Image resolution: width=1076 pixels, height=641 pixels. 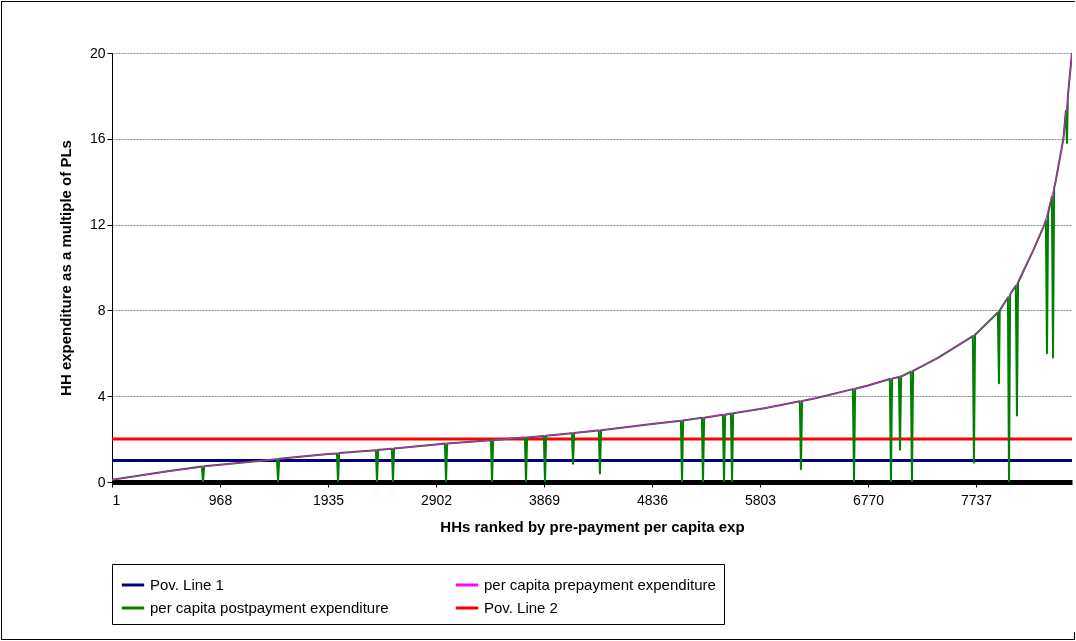 I want to click on x-axis-title: HHs ranked by pre-payment per capita exp, so click(x=592, y=526).